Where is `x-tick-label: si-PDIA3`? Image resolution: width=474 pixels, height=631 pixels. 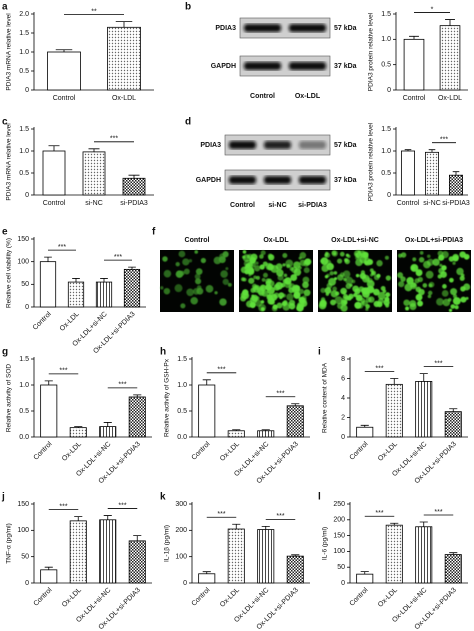
x-tick-label: si-PDIA3 is located at coordinates (134, 203).